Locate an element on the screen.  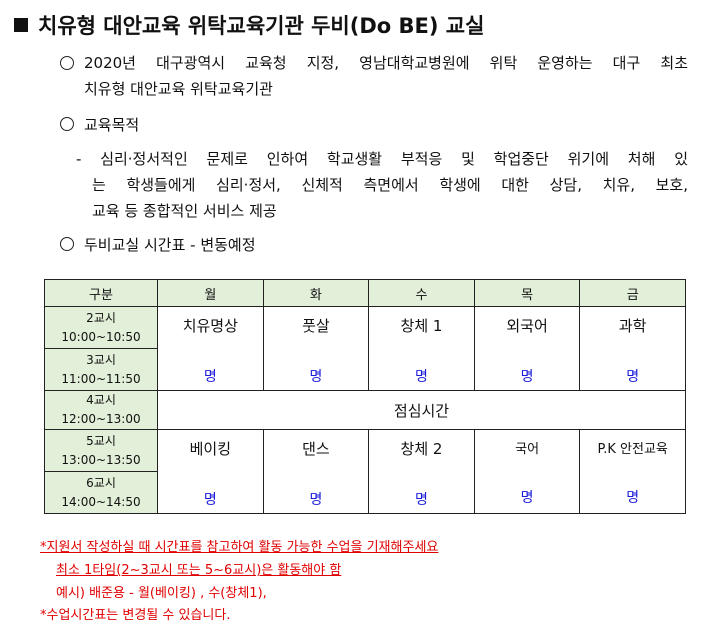
header-cell: 월 is located at coordinates (210, 293).